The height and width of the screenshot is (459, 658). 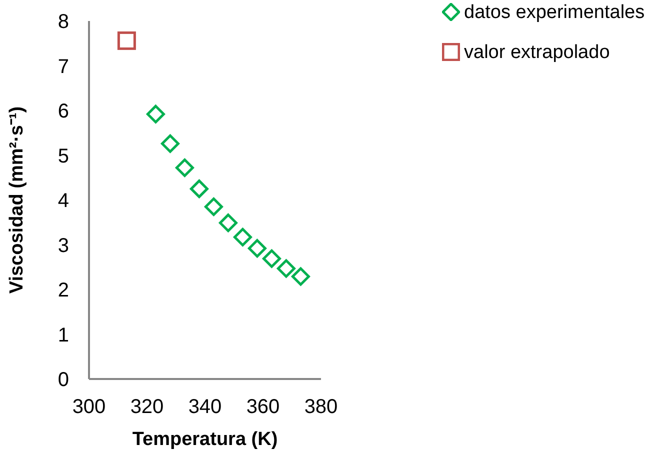 What do you see at coordinates (89, 407) in the screenshot?
I see `x-tick-label: 300` at bounding box center [89, 407].